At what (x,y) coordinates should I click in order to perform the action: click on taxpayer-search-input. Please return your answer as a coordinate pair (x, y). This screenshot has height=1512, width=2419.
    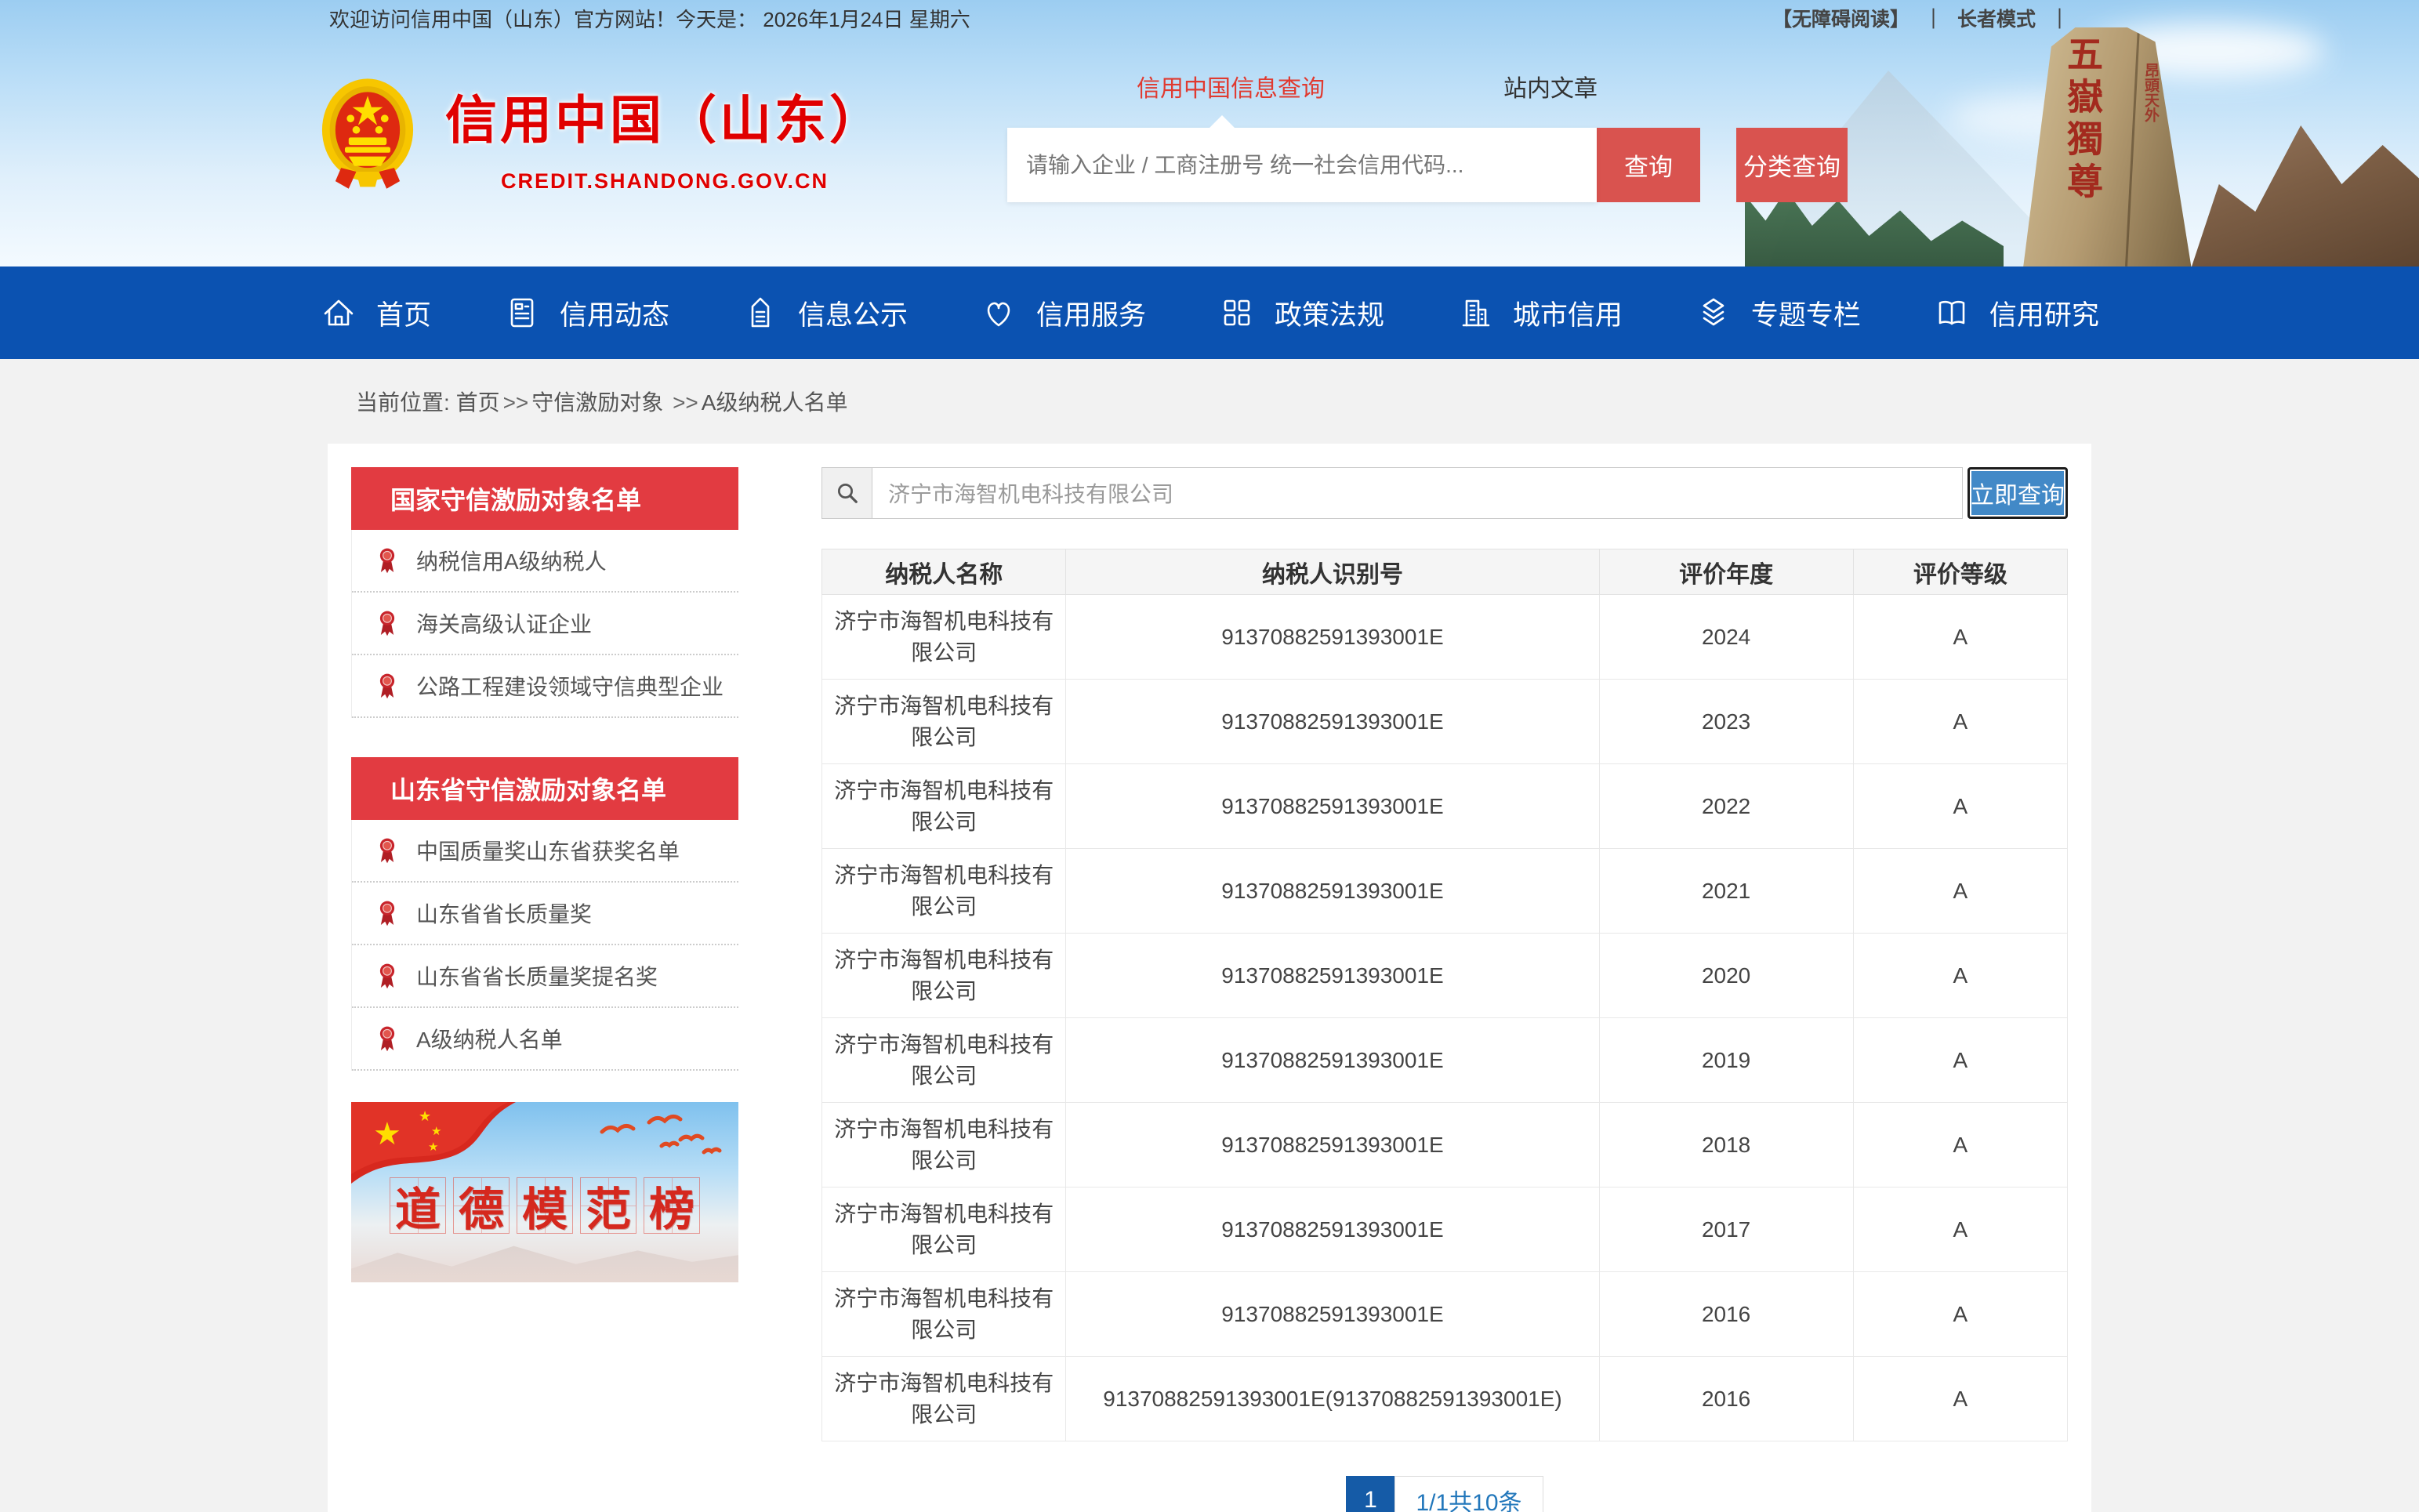
    Looking at the image, I should click on (1417, 493).